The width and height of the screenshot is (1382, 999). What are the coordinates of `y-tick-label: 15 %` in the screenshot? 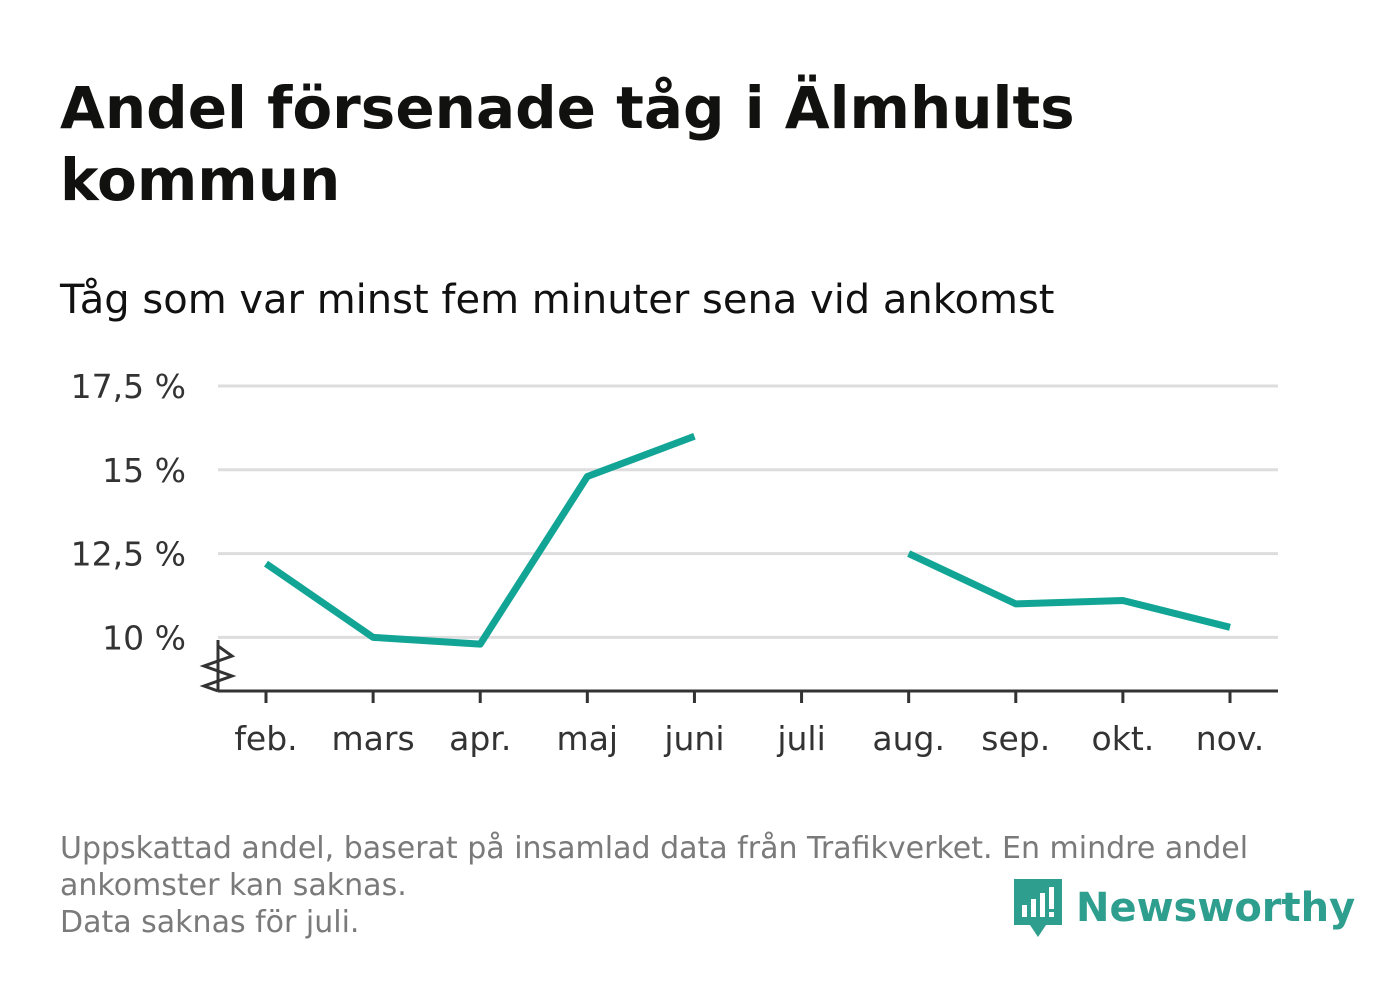 It's located at (144, 470).